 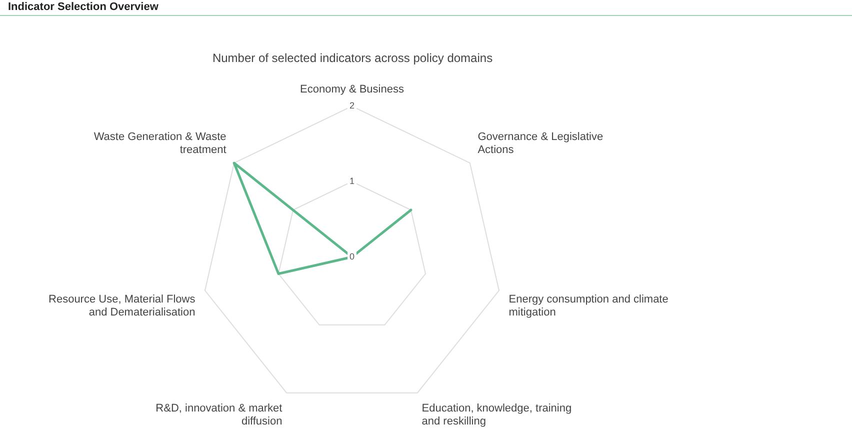 What do you see at coordinates (588, 306) in the screenshot?
I see `spoke-label: Energy consumption and climate mitigation` at bounding box center [588, 306].